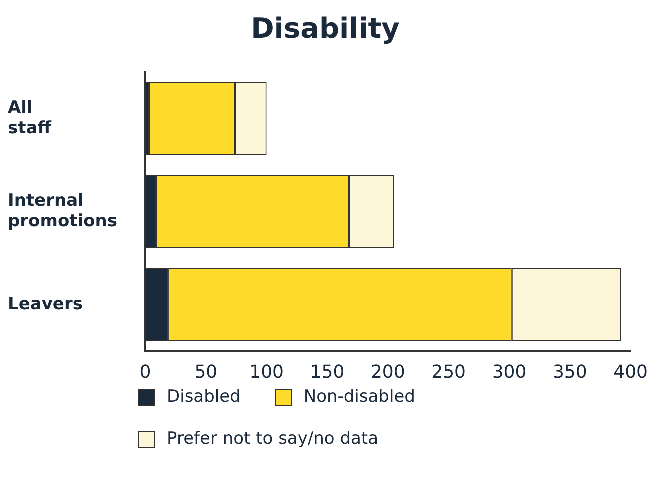 Image resolution: width=651 pixels, height=484 pixels. Describe the element at coordinates (146, 372) in the screenshot. I see `x-tick-label: 0` at that location.